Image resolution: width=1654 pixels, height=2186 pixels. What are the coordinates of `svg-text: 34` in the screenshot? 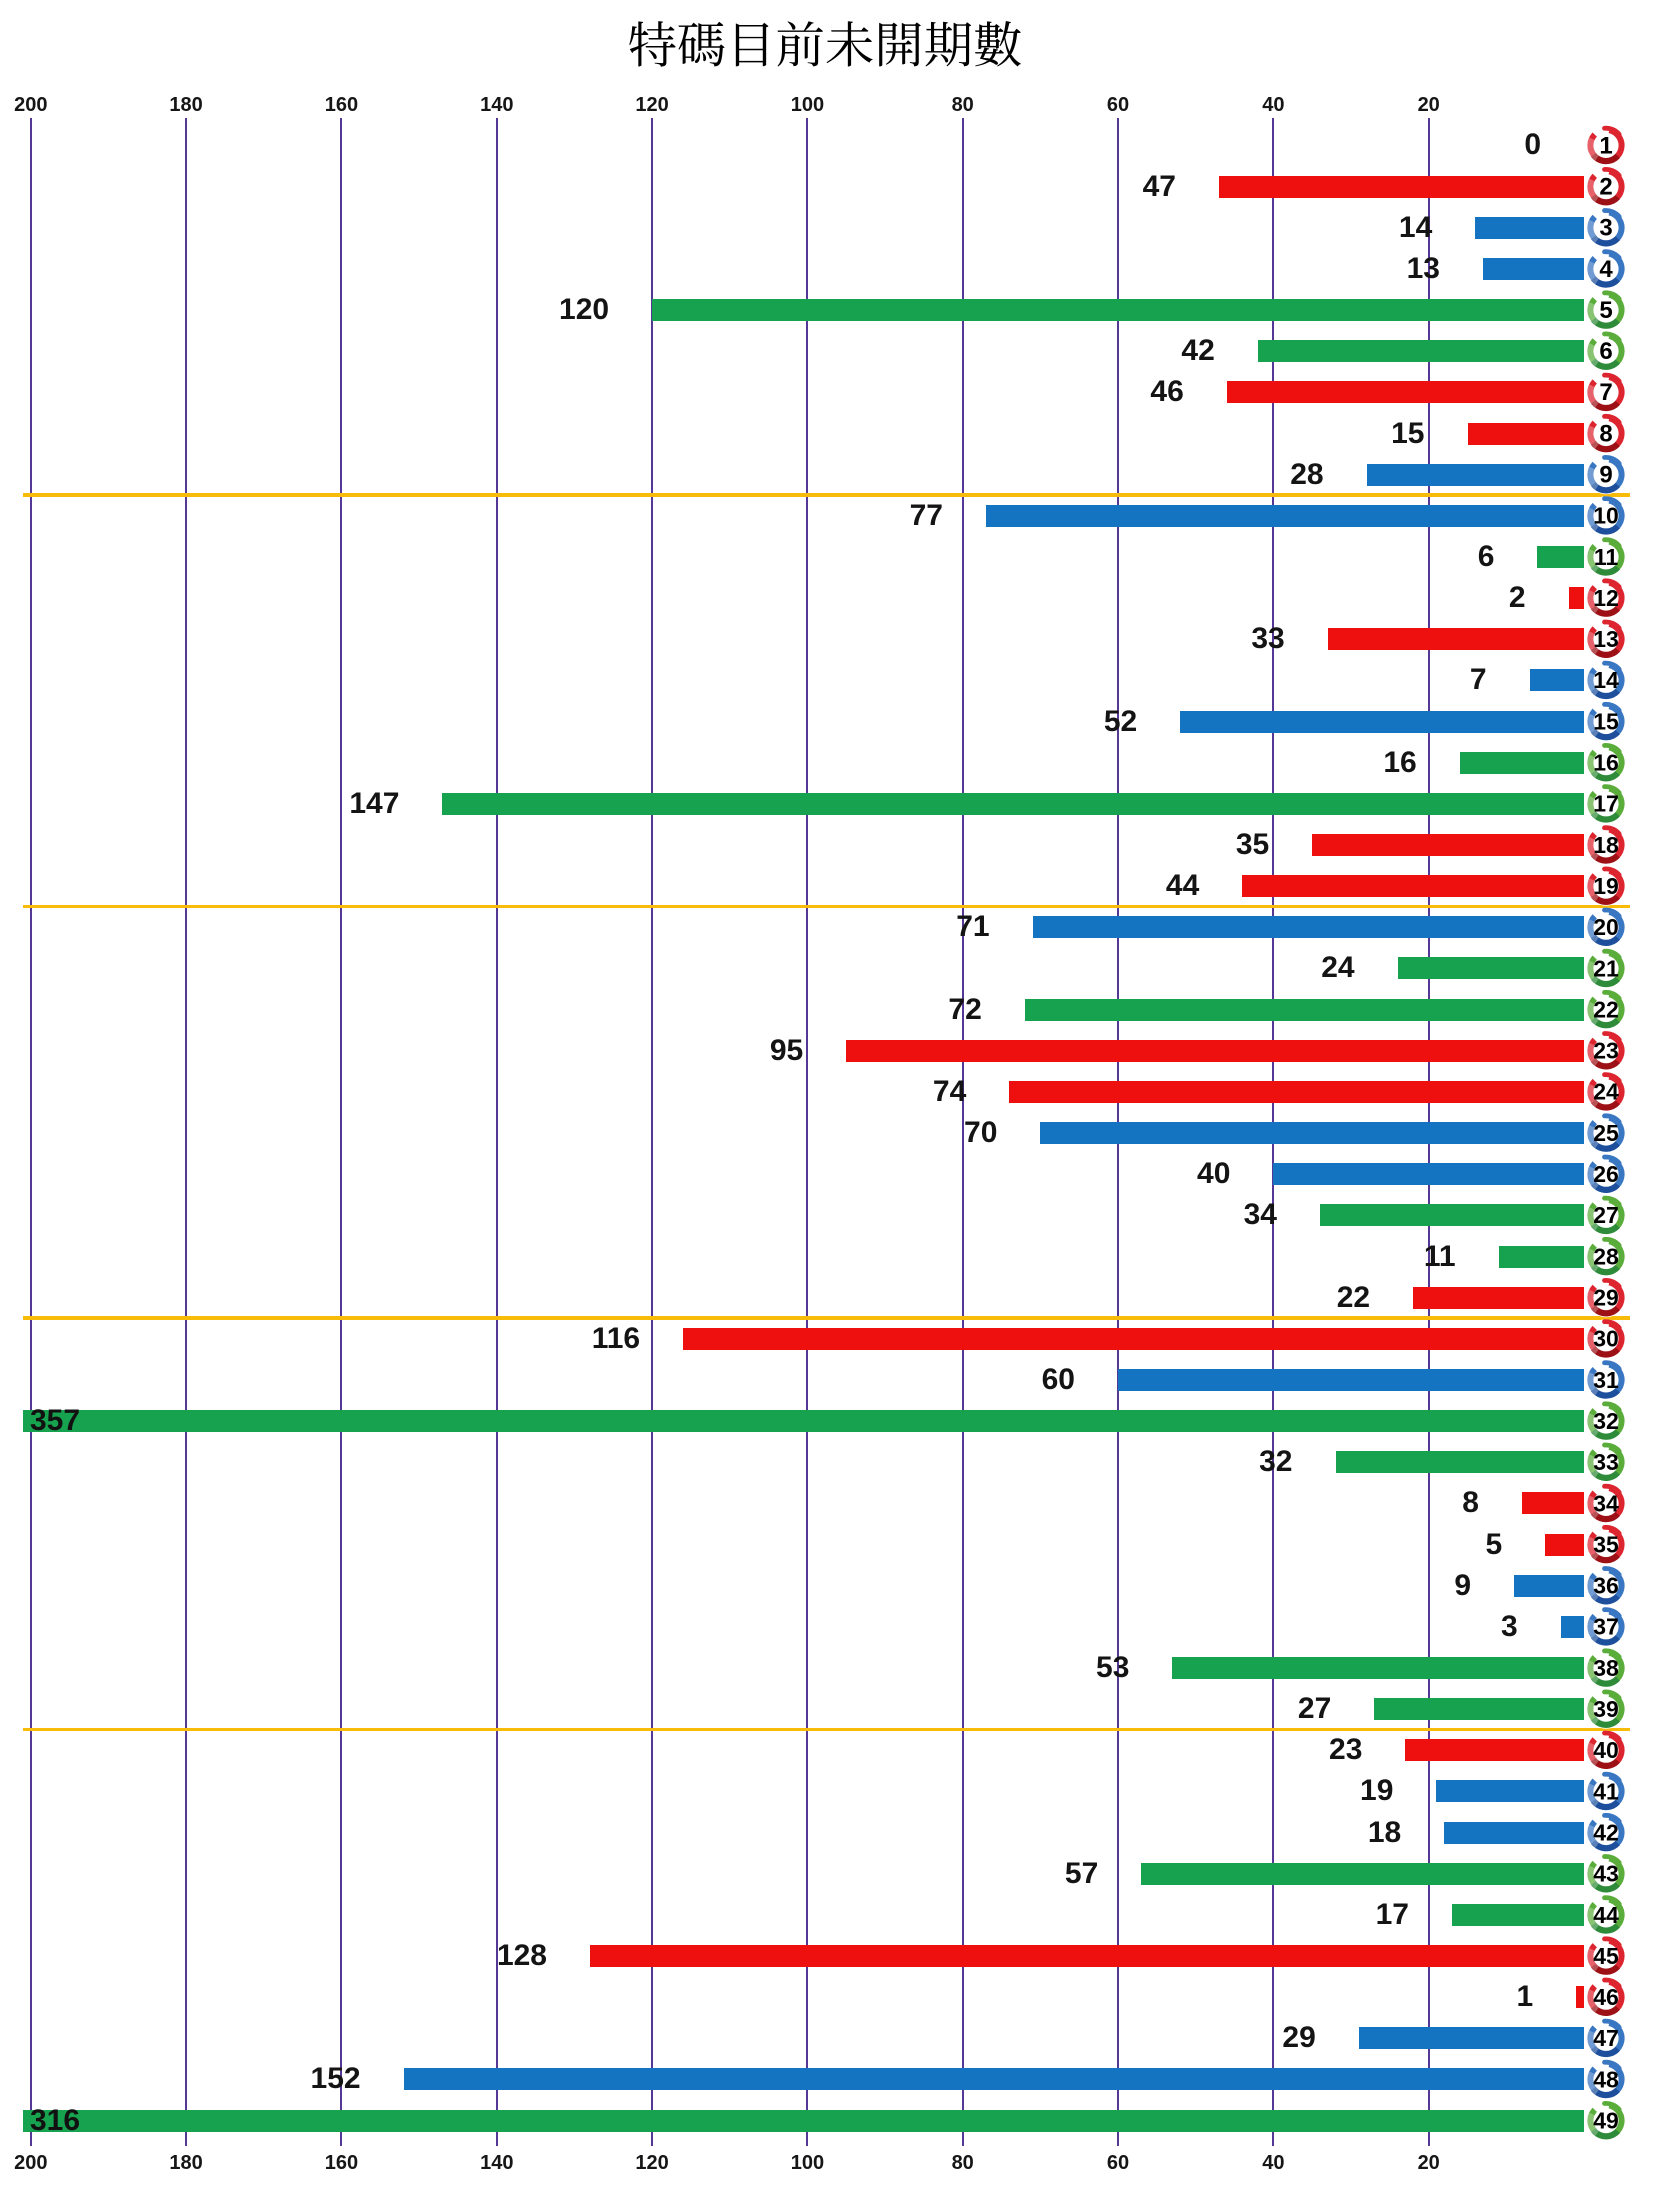 It's located at (1606, 1503).